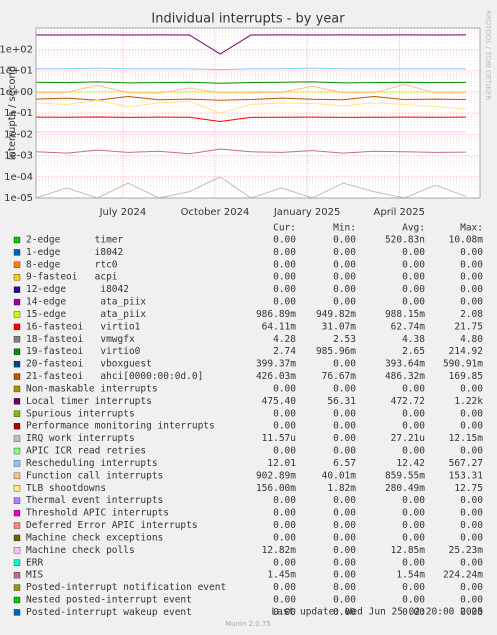  Describe the element at coordinates (276, 314) in the screenshot. I see `legend-cur: 986.89m` at that location.